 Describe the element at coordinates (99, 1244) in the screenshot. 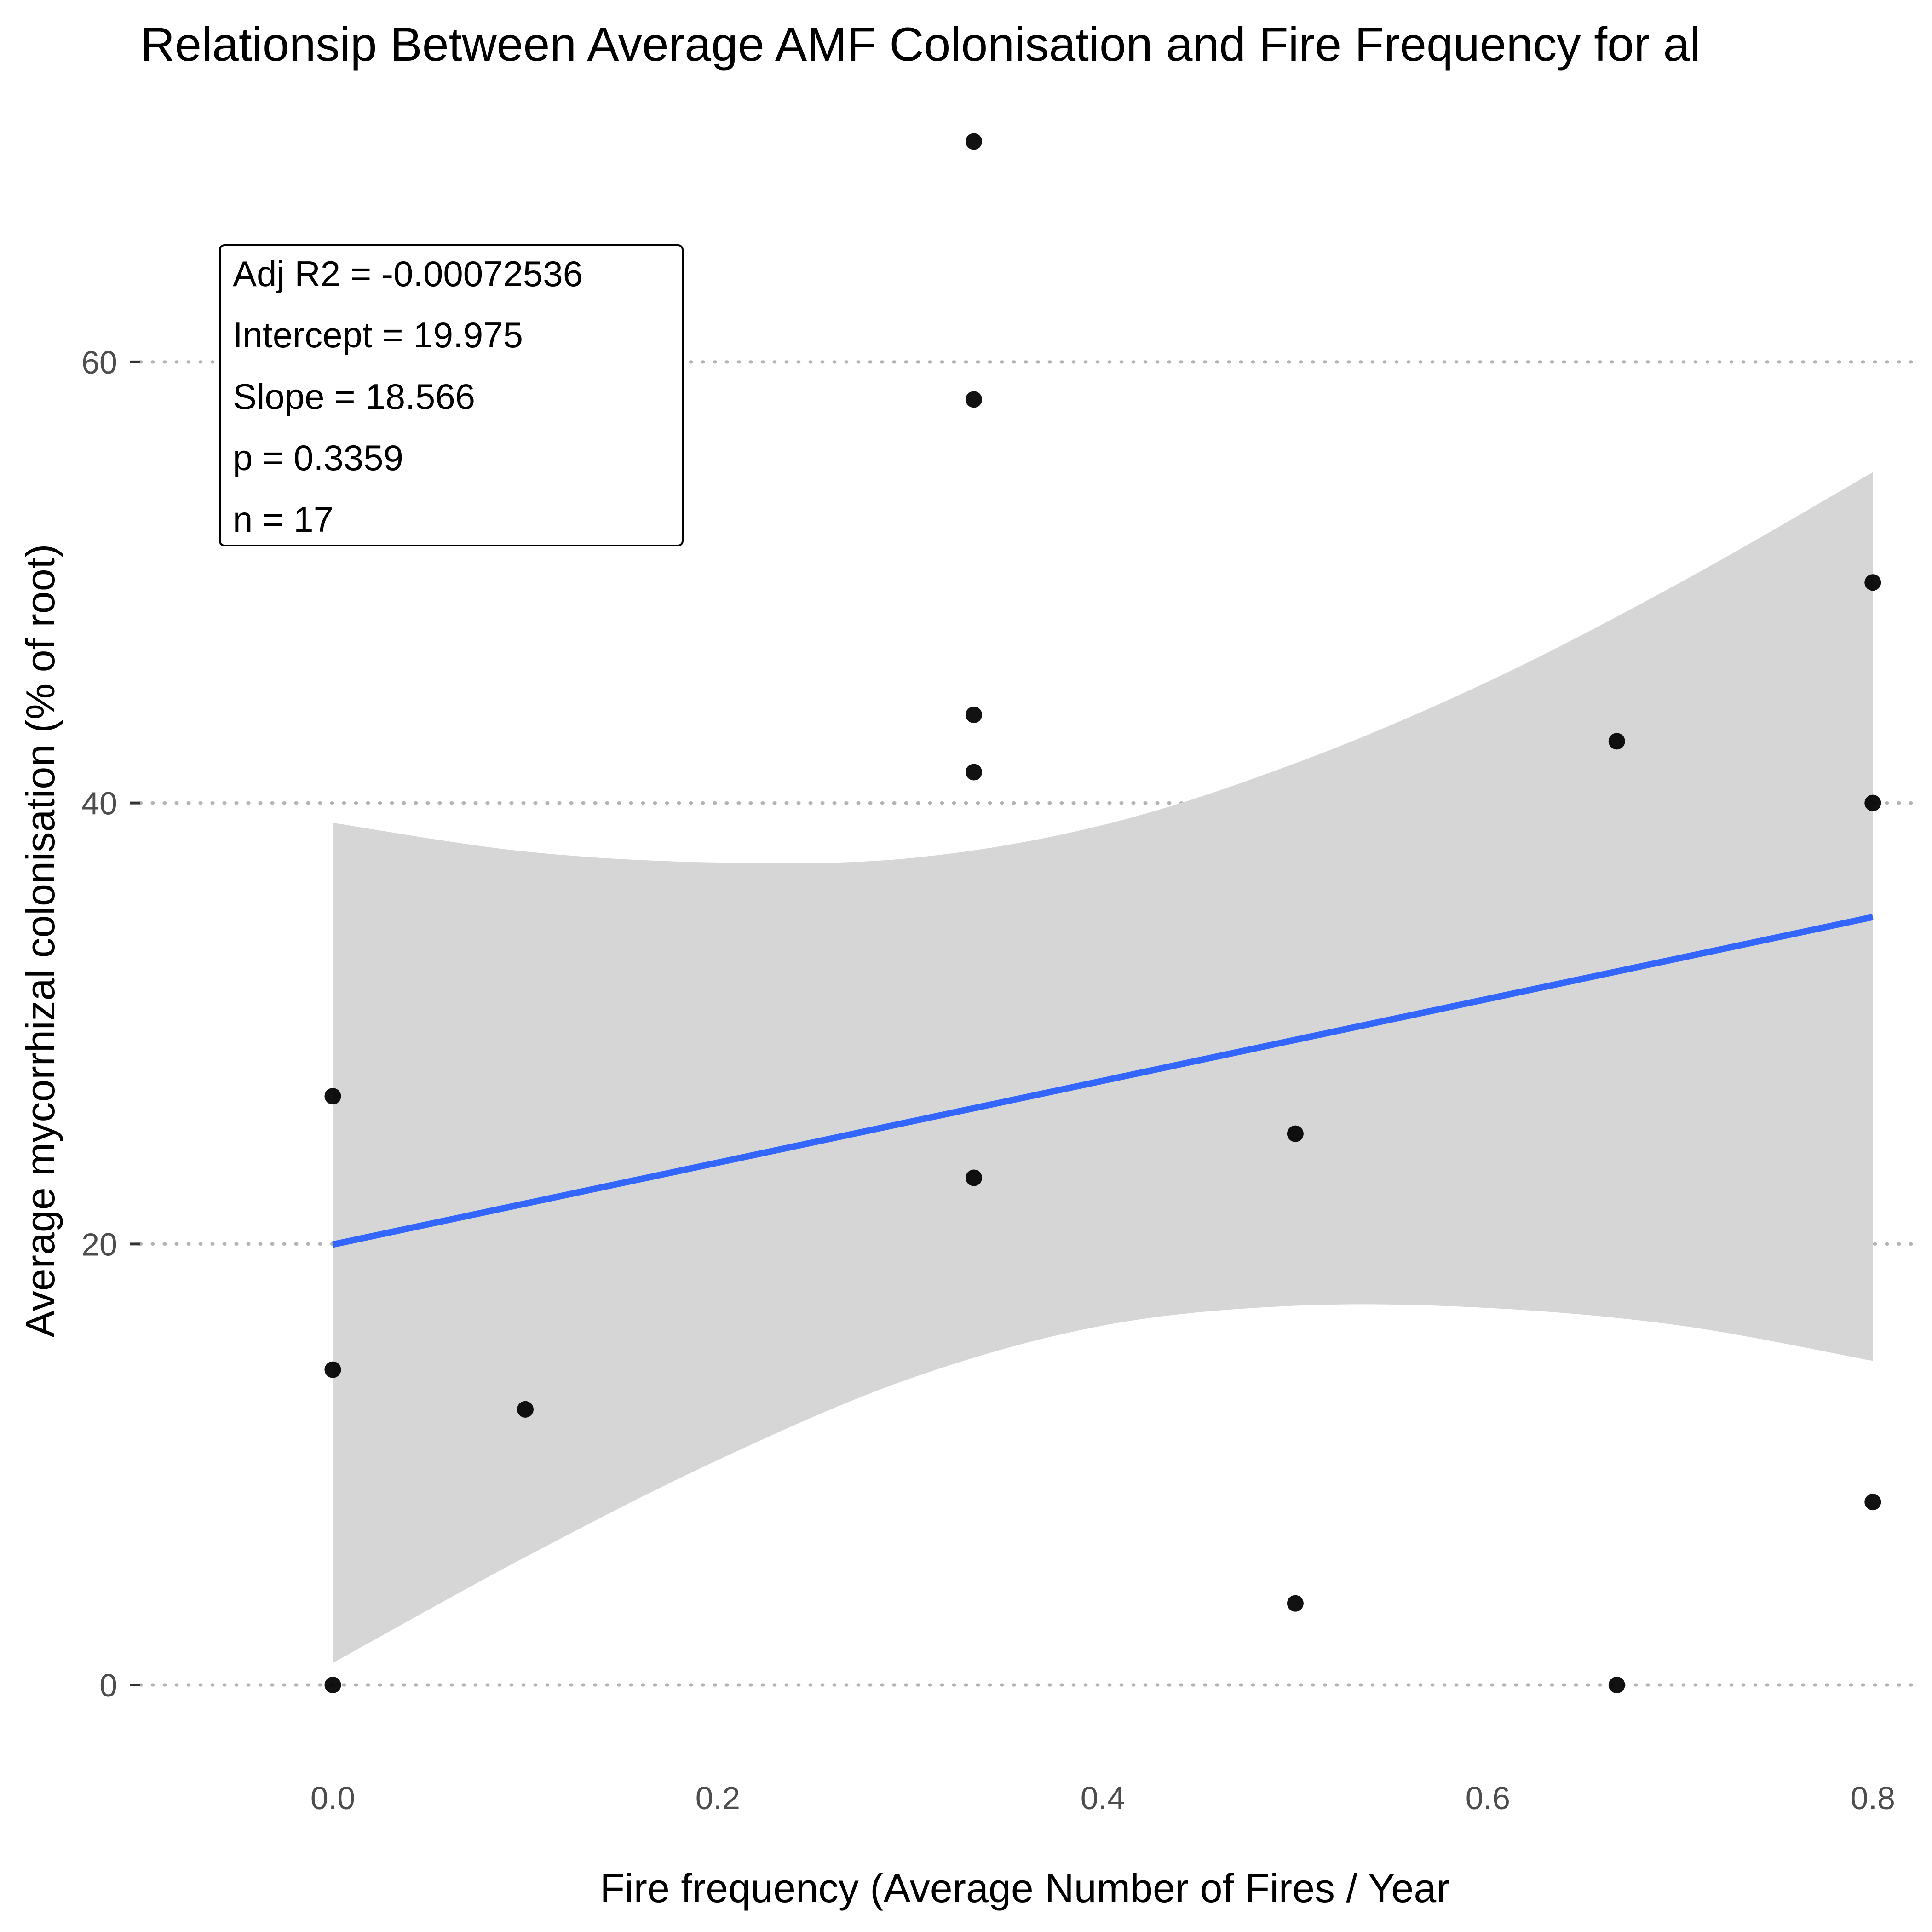

I see `y-tick-label: 20` at that location.